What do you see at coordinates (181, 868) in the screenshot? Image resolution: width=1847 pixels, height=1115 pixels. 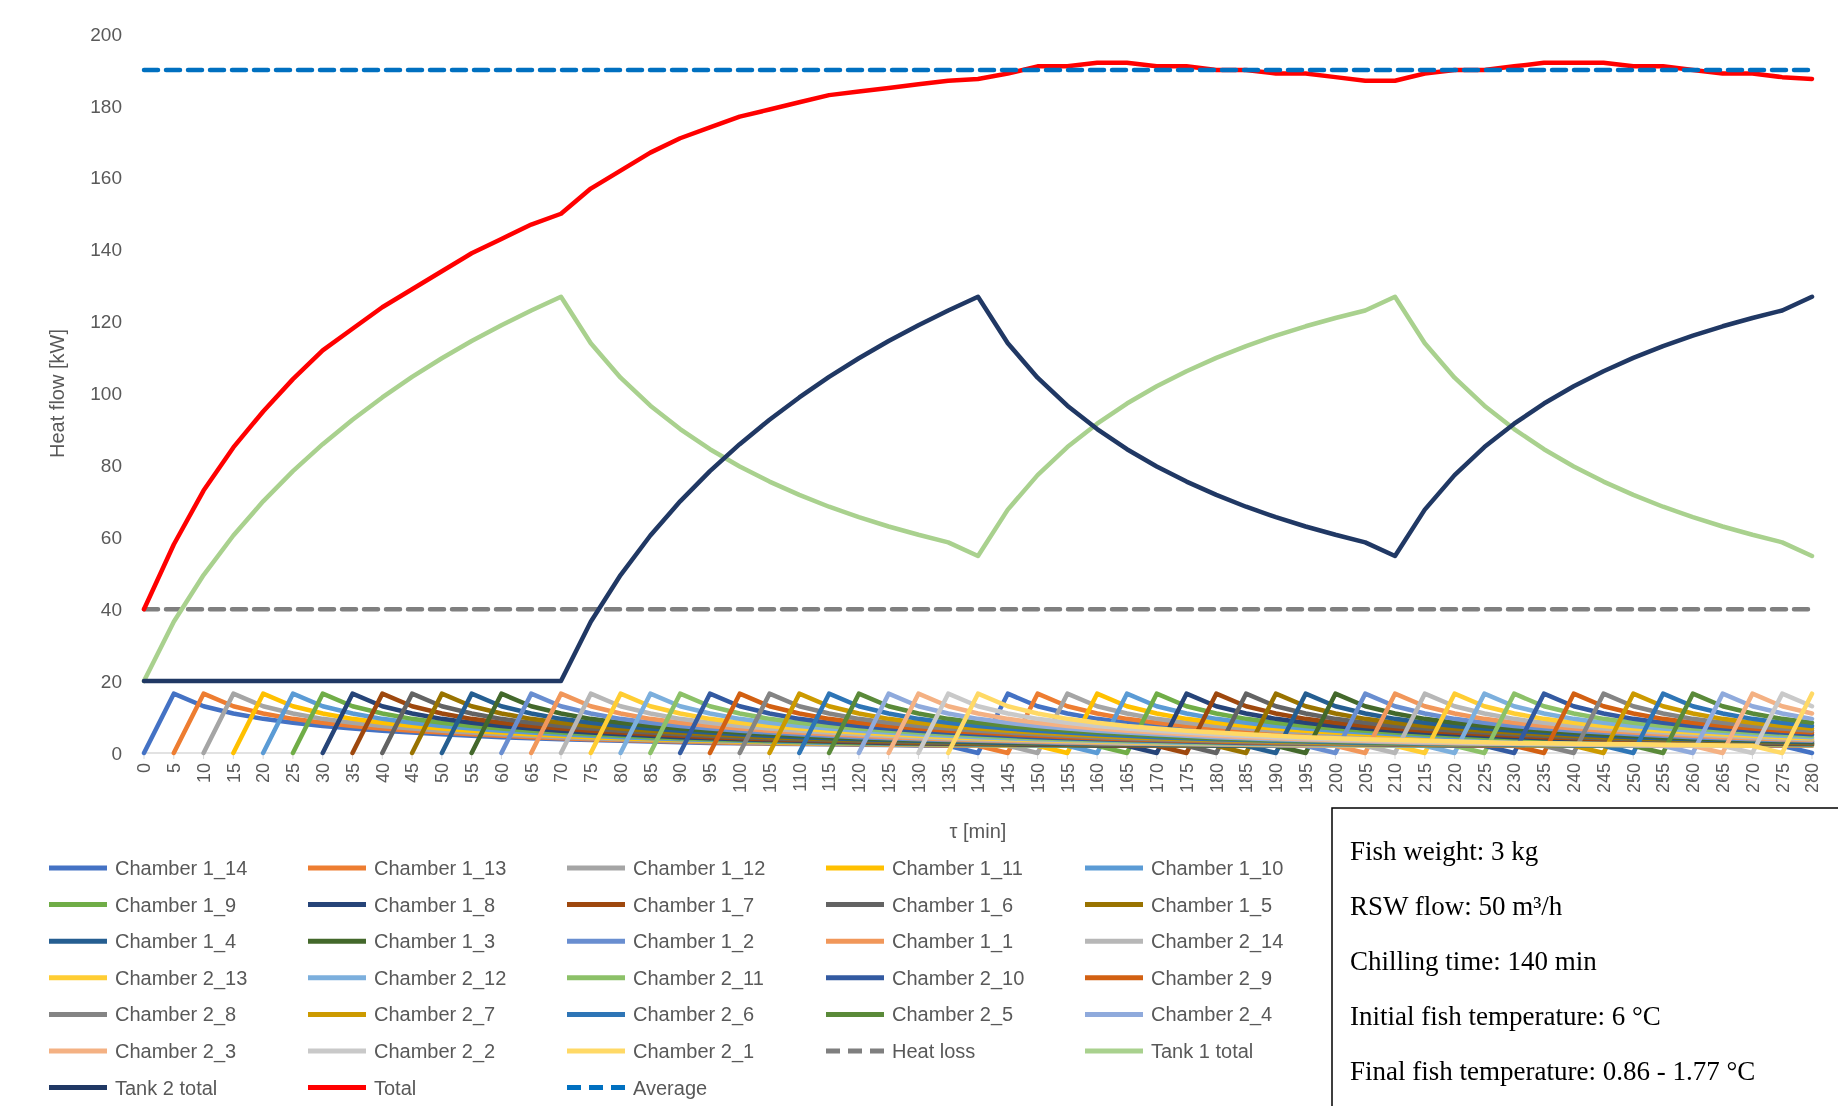 I see `legend-label: Chamber 1_14` at bounding box center [181, 868].